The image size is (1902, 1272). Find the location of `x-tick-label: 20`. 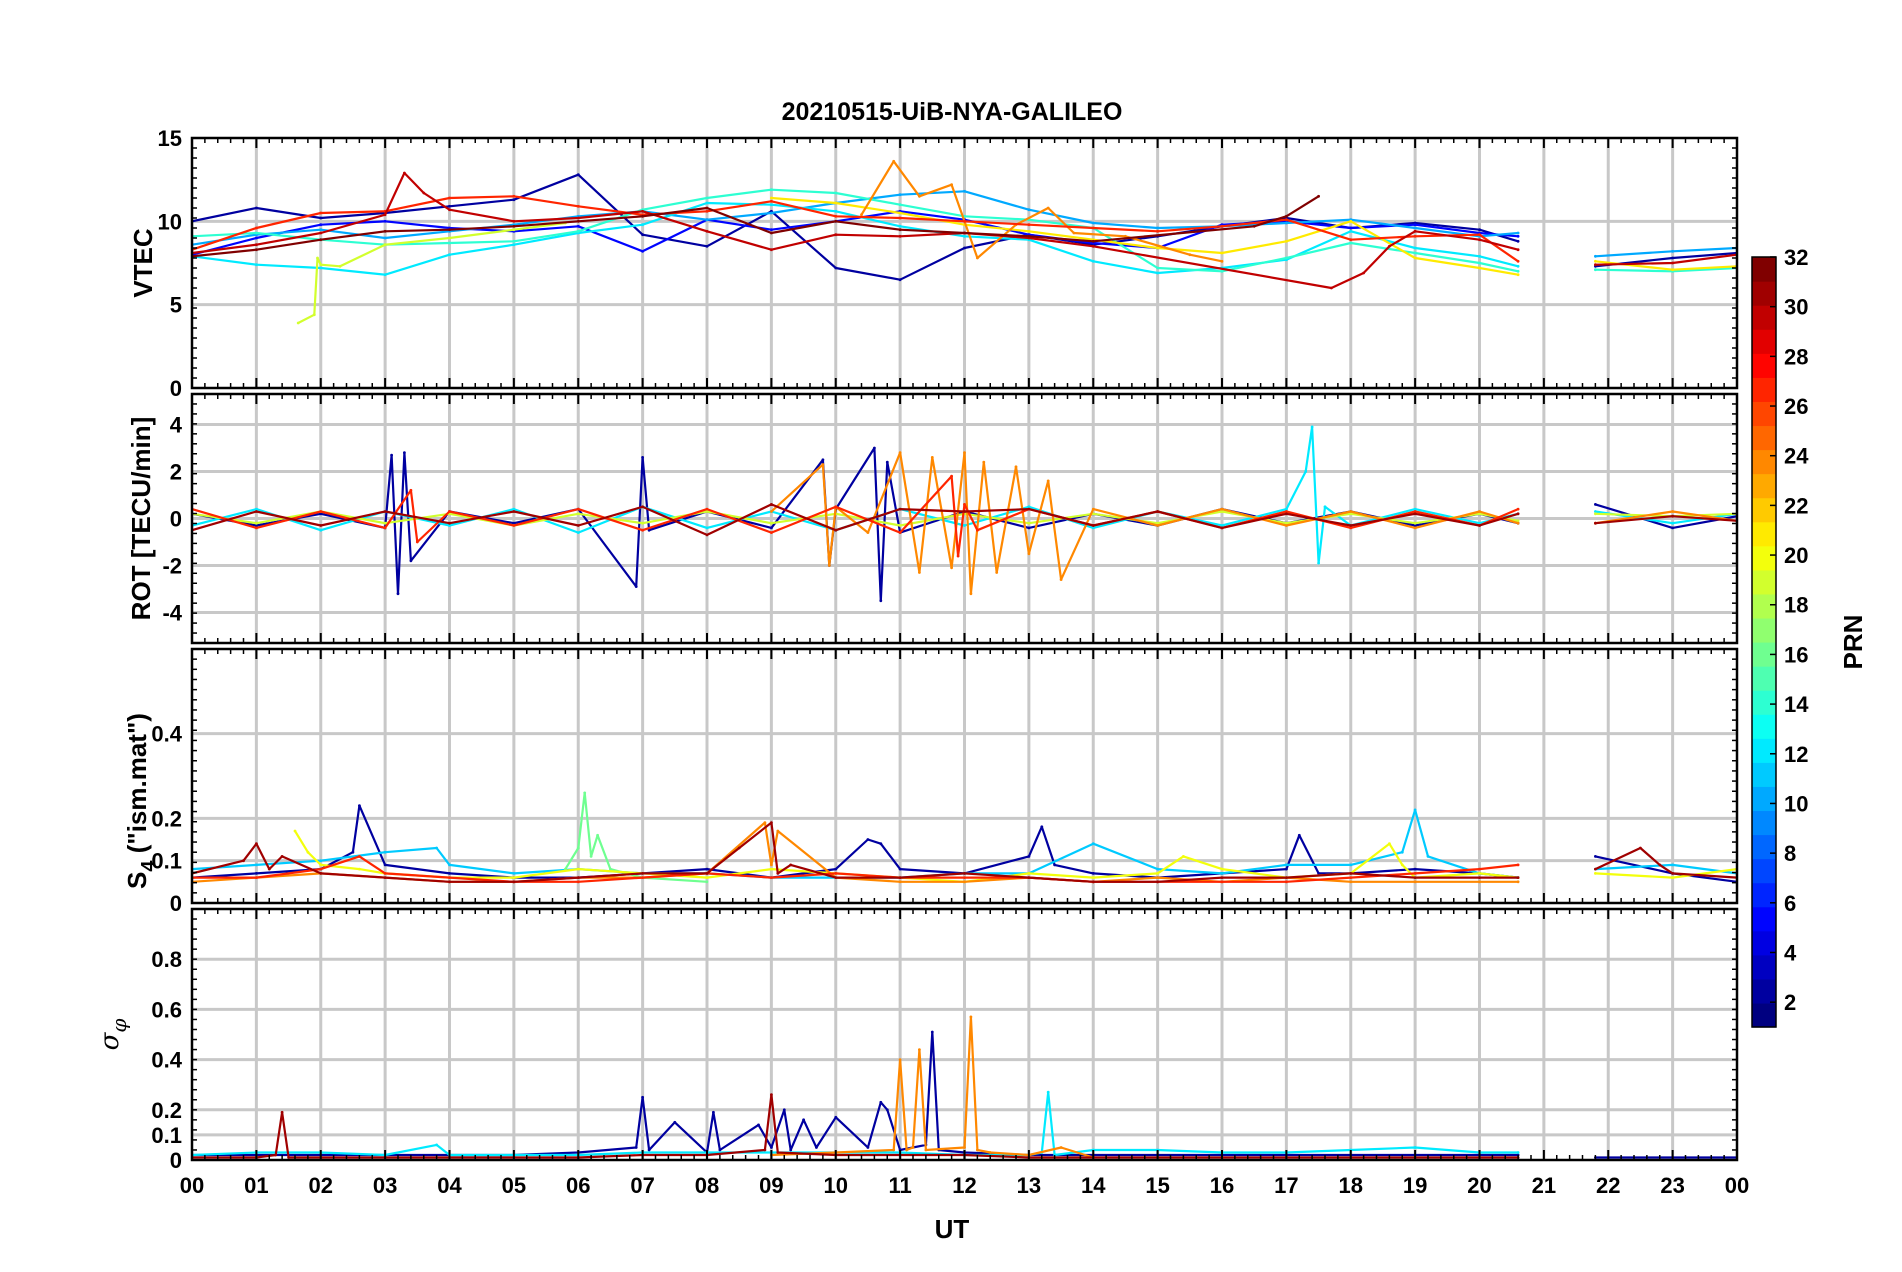

x-tick-label: 20 is located at coordinates (1479, 1185).